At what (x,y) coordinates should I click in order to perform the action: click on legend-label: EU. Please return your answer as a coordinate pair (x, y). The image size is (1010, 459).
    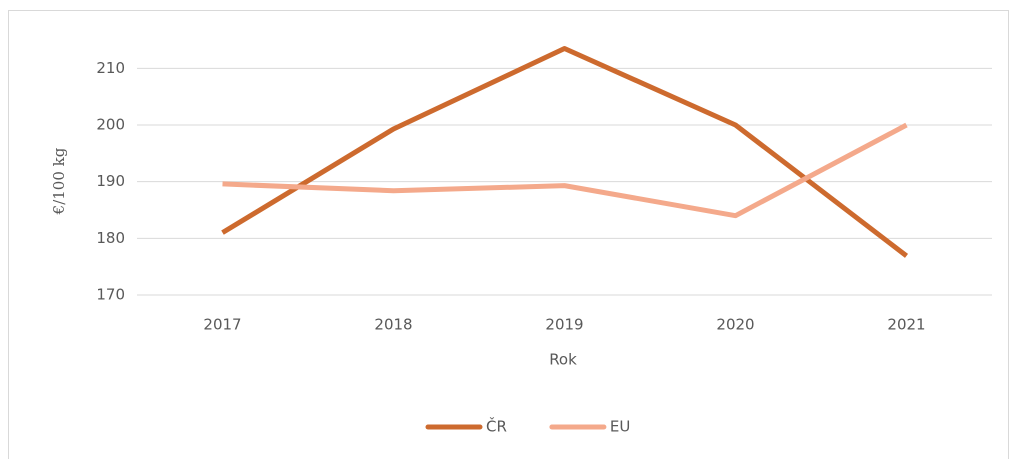
    Looking at the image, I should click on (620, 427).